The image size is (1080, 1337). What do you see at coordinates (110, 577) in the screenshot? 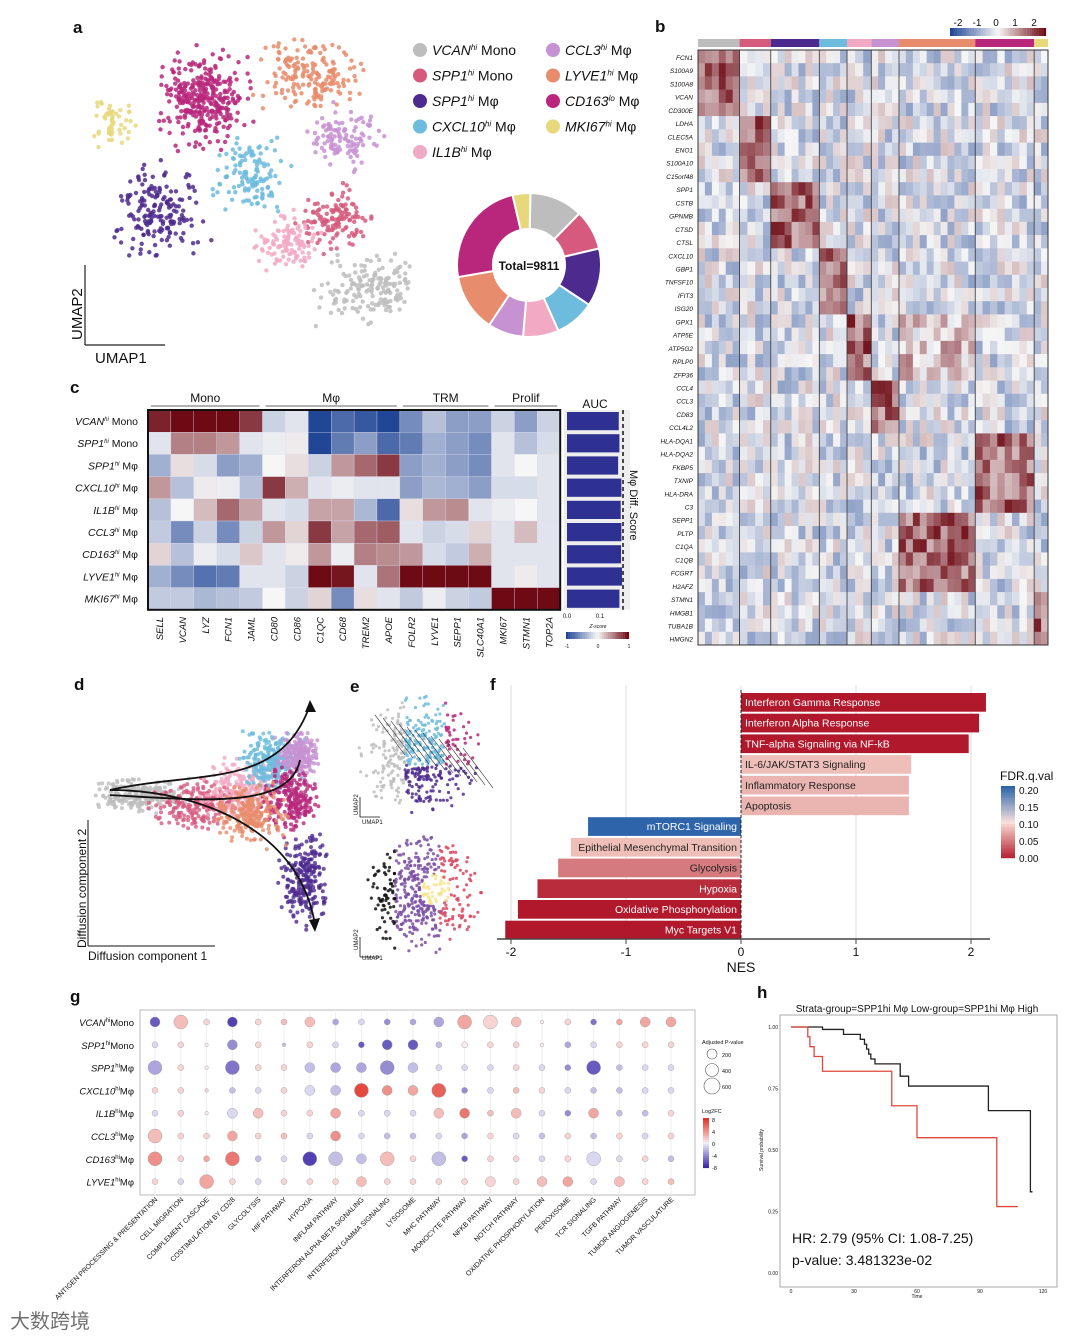
I see `row-label: LYVE1hi Mφ` at bounding box center [110, 577].